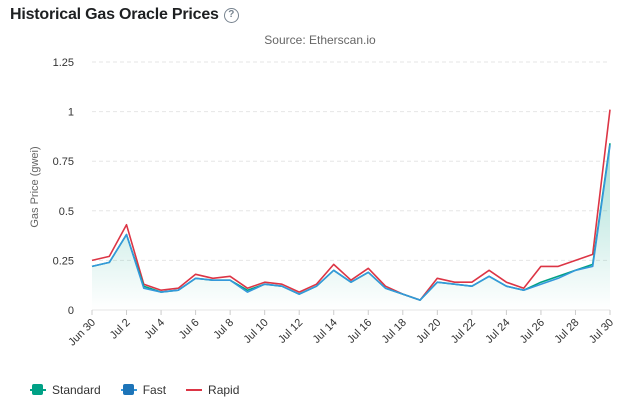  Describe the element at coordinates (224, 390) in the screenshot. I see `legend-label: Rapid` at that location.